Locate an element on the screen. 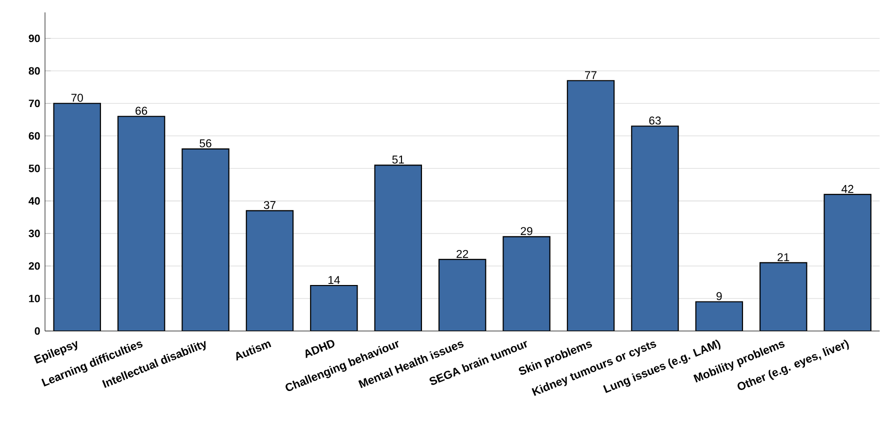 This screenshot has width=881, height=425. data-label: 70 is located at coordinates (77, 98).